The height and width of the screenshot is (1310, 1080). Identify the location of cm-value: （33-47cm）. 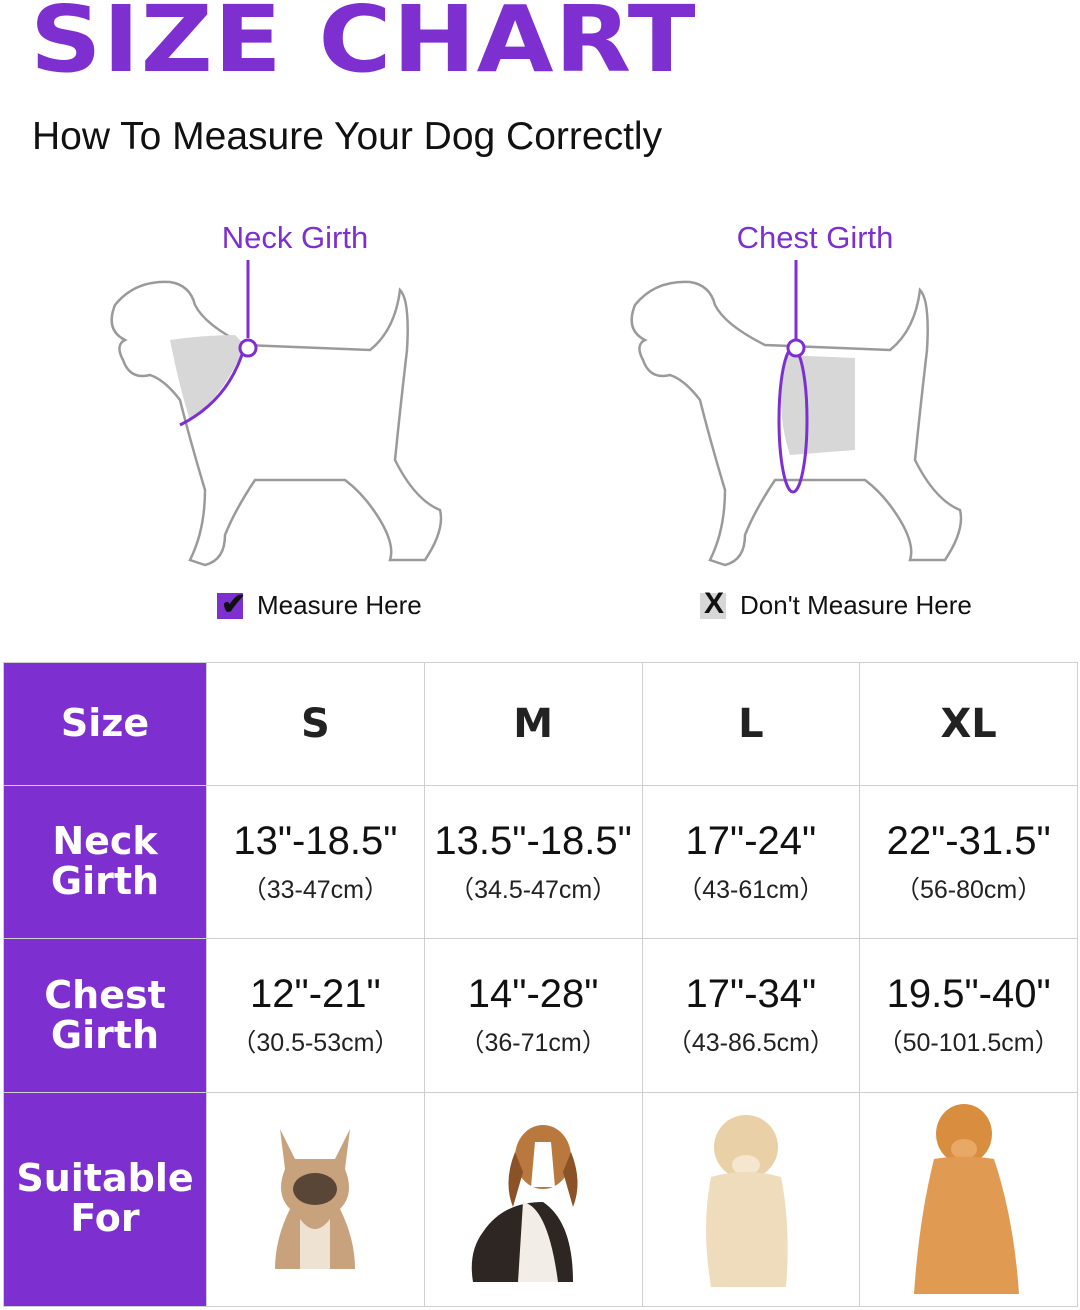
(315, 889).